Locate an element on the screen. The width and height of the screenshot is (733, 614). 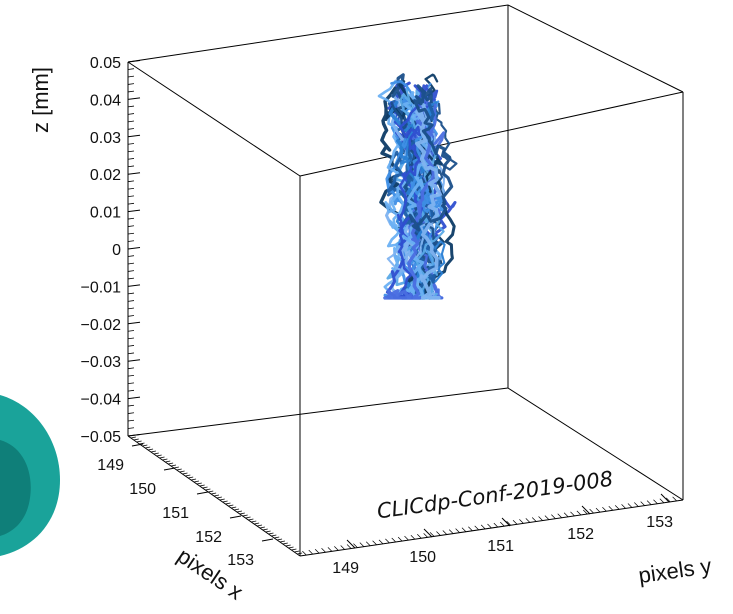
y-tick-label: 149 is located at coordinates (345, 568).